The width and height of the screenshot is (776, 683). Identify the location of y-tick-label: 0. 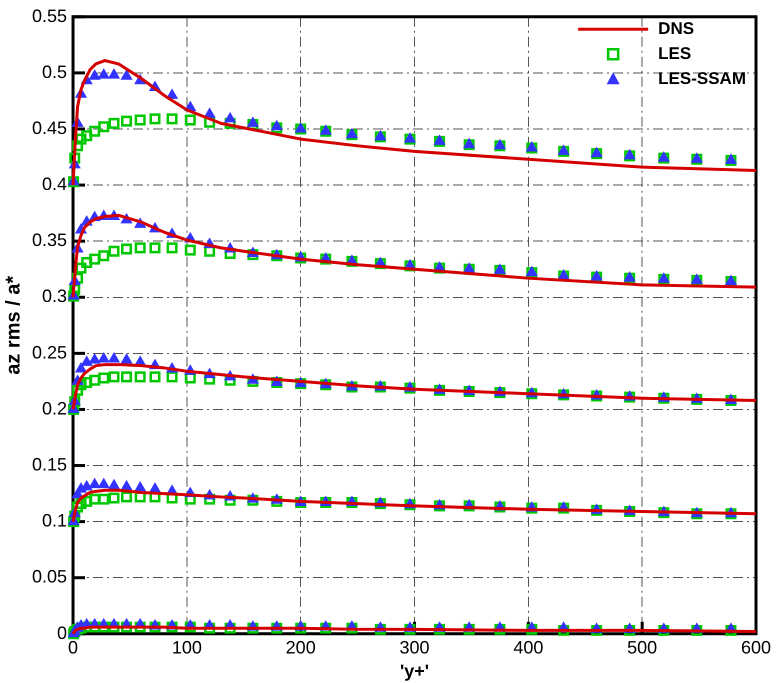
(62, 632).